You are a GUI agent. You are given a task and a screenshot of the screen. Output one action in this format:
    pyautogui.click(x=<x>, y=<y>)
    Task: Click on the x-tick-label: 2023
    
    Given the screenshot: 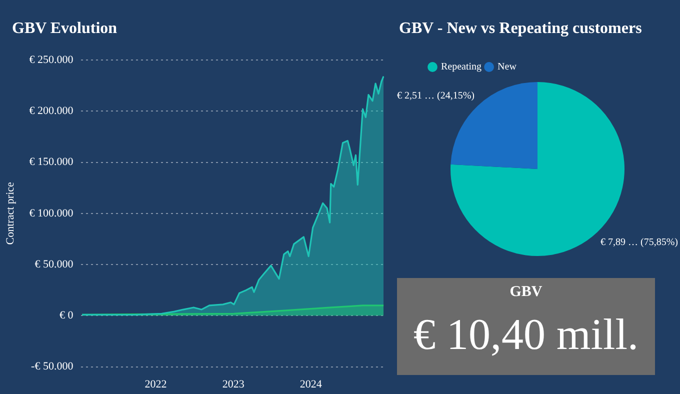 What is the action you would take?
    pyautogui.click(x=233, y=384)
    